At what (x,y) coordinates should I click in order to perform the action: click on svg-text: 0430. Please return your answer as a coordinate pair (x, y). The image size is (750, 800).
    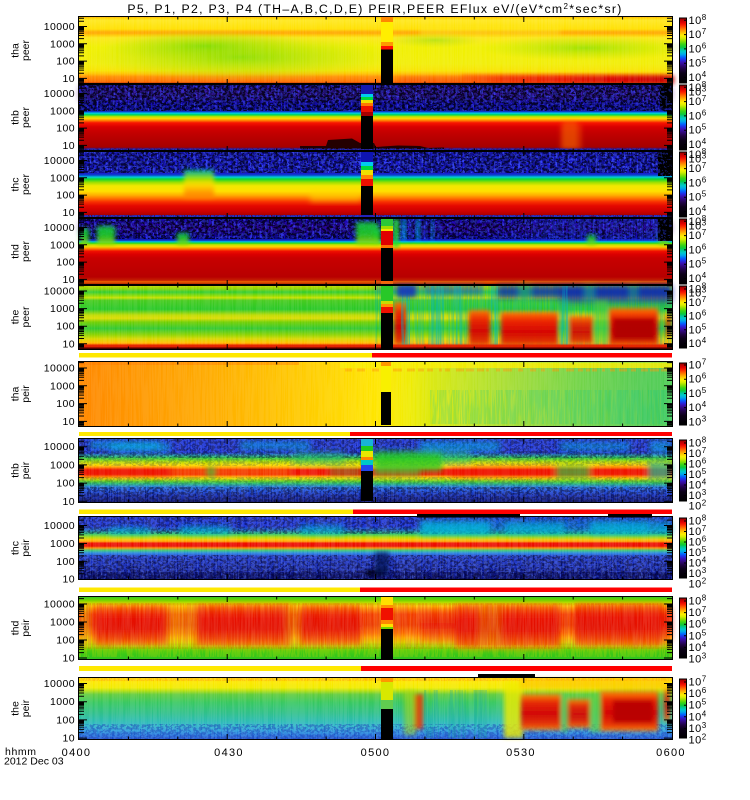
    Looking at the image, I should click on (229, 753).